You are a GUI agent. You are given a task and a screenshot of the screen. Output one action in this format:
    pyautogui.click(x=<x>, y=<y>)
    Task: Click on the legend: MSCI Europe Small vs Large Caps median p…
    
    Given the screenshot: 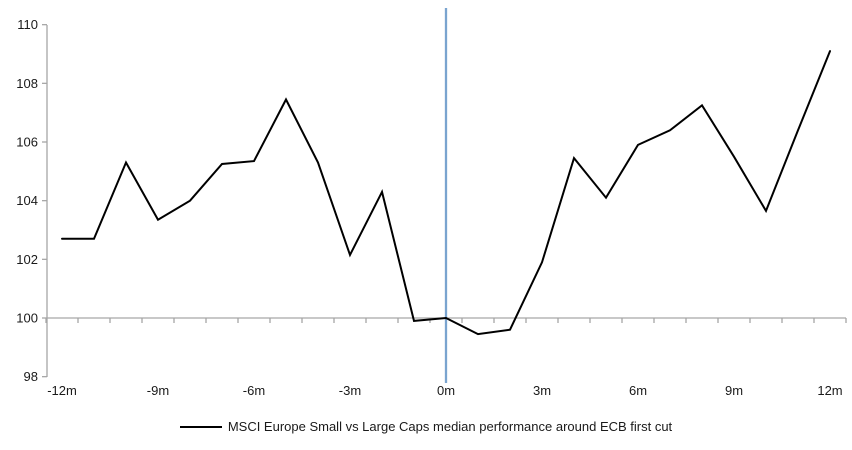 What is the action you would take?
    pyautogui.click(x=426, y=426)
    